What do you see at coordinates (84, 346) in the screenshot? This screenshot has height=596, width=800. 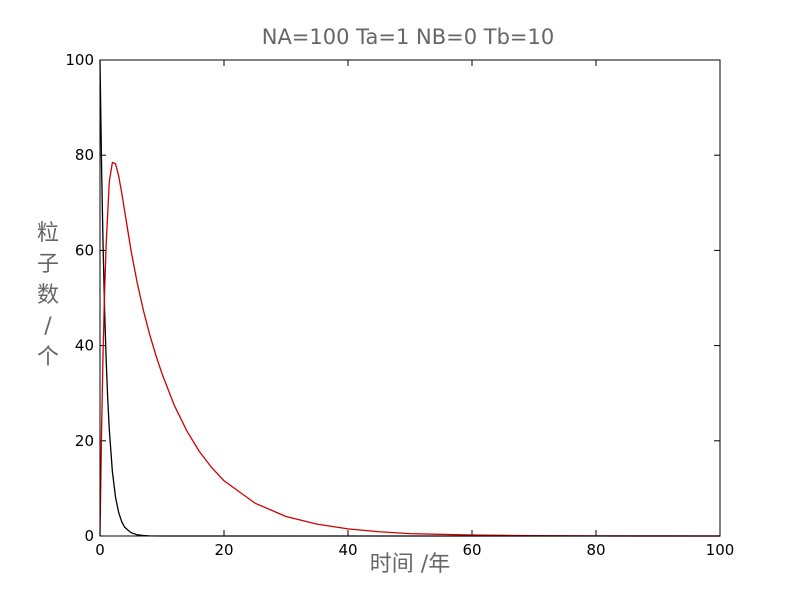 I see `y-tick-label: 40` at bounding box center [84, 346].